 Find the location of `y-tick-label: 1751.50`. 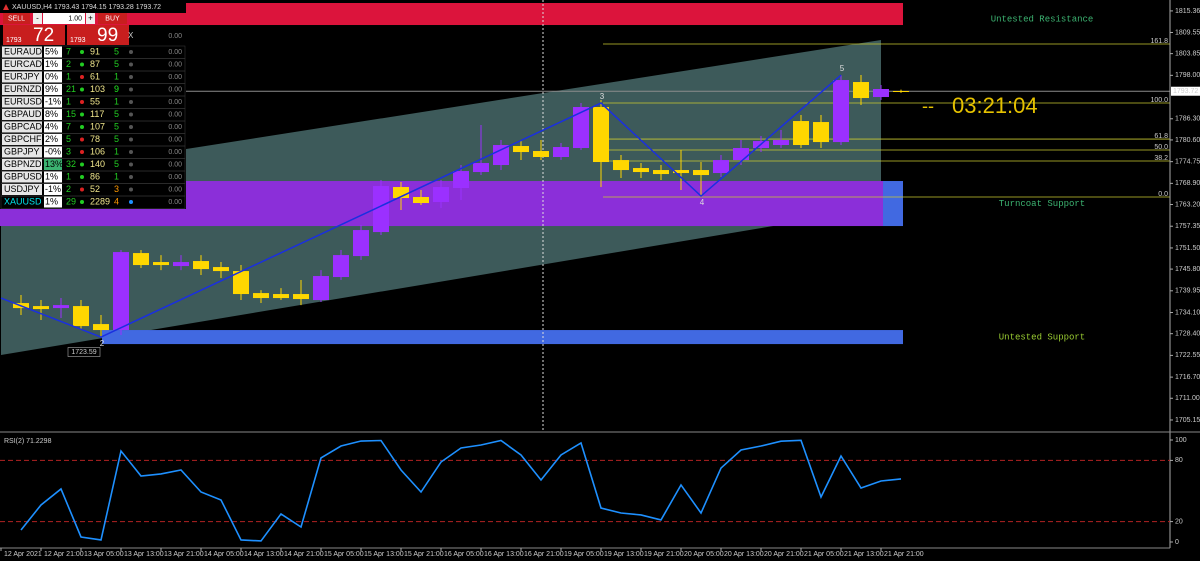

y-tick-label: 1751.50 is located at coordinates (1187, 248).